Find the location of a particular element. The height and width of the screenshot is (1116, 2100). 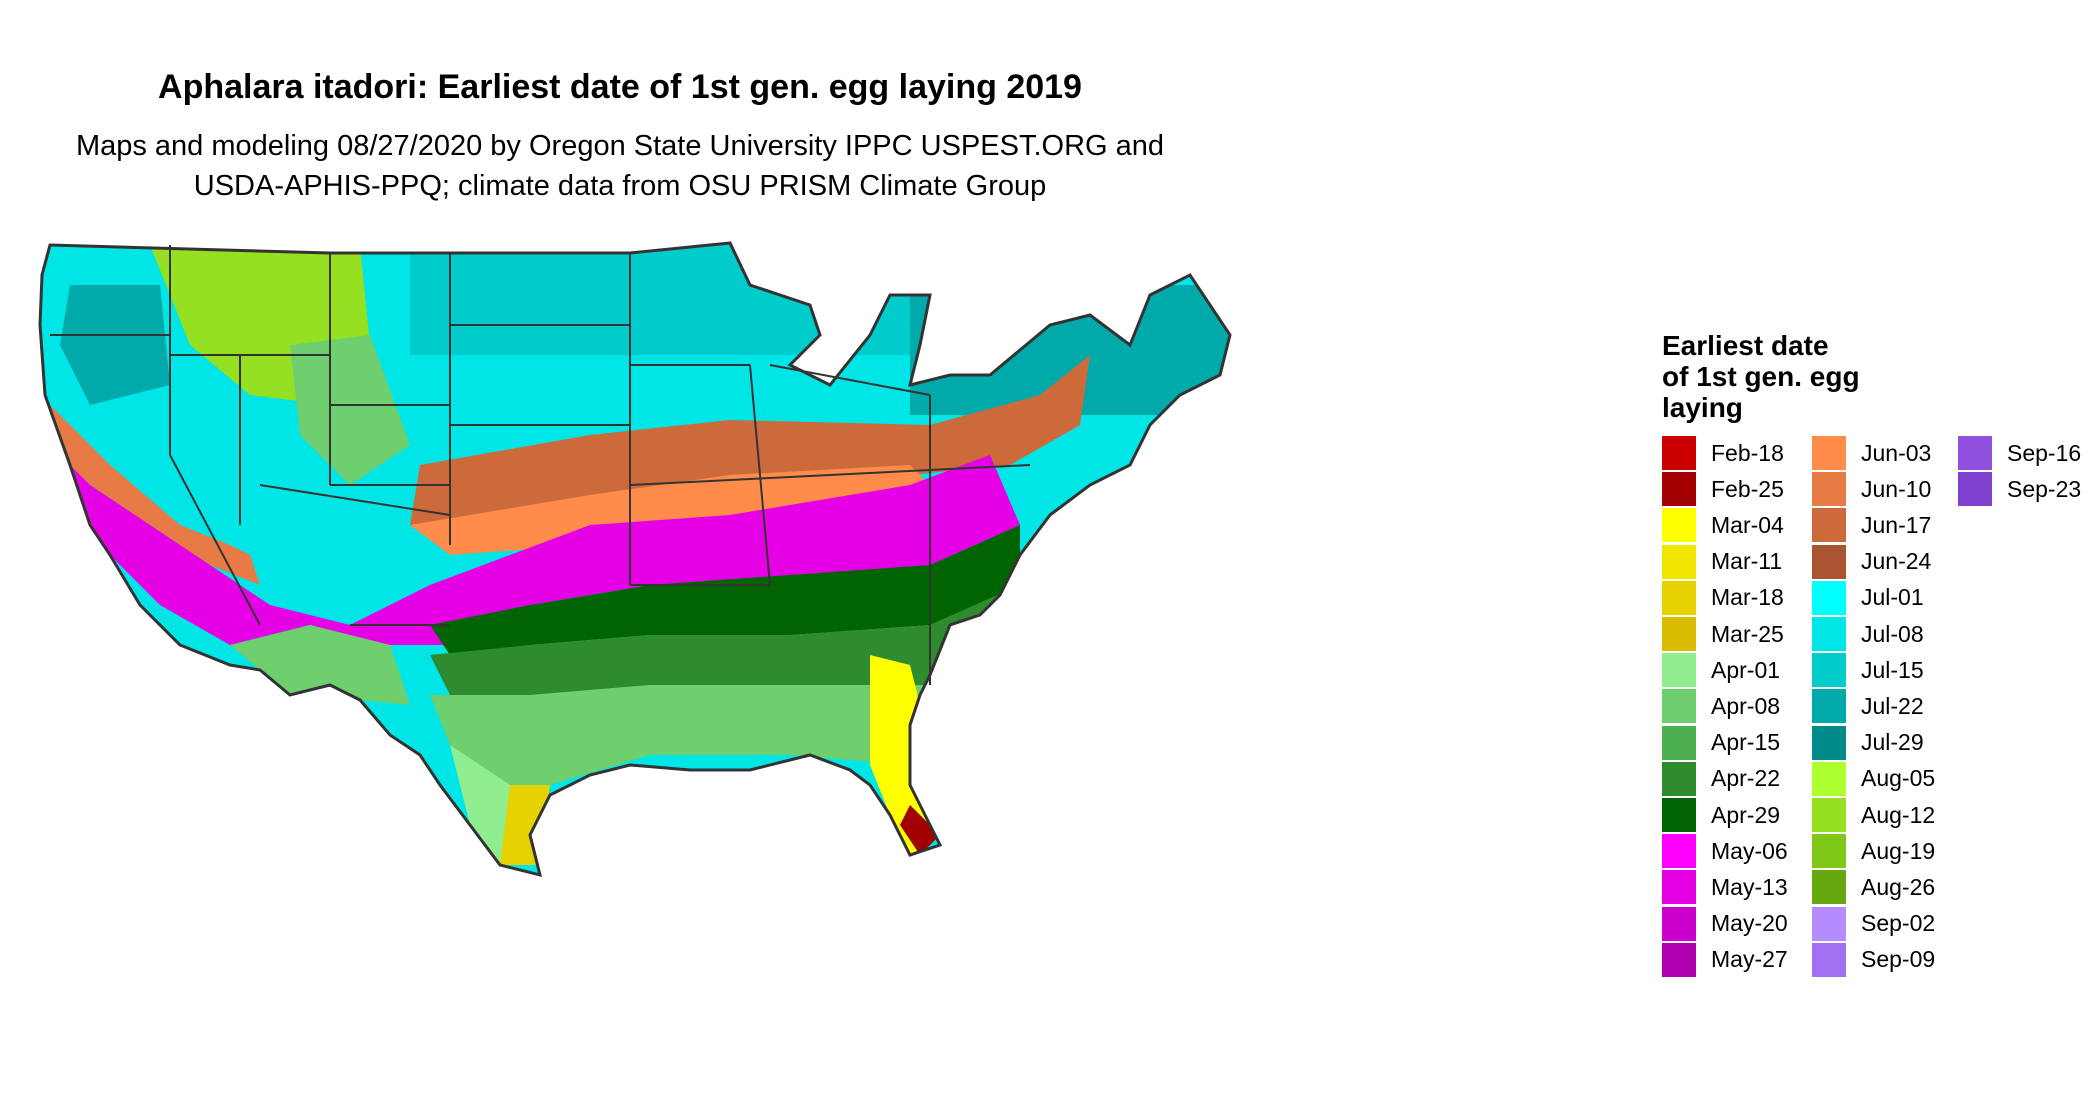

legend-item: Apr-22 is located at coordinates (1721, 779).